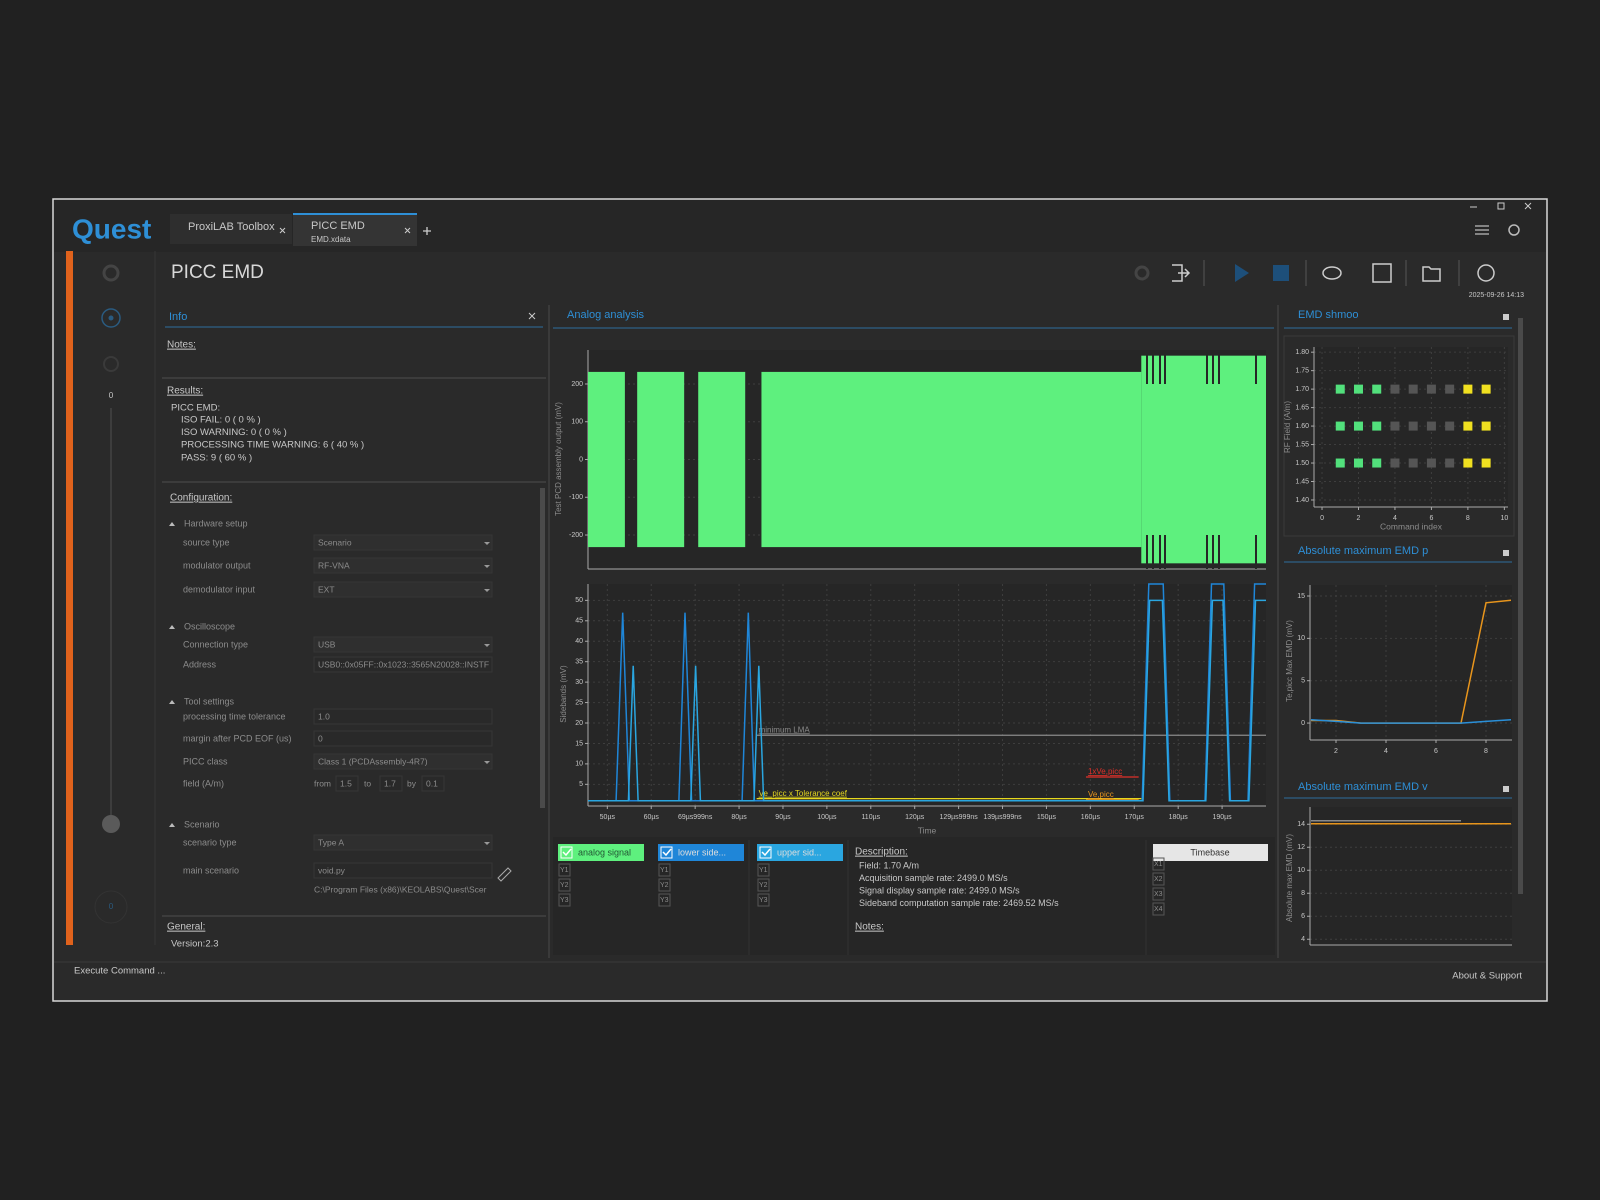 Image resolution: width=1600 pixels, height=1200 pixels. I want to click on settings-icon, so click(111, 273).